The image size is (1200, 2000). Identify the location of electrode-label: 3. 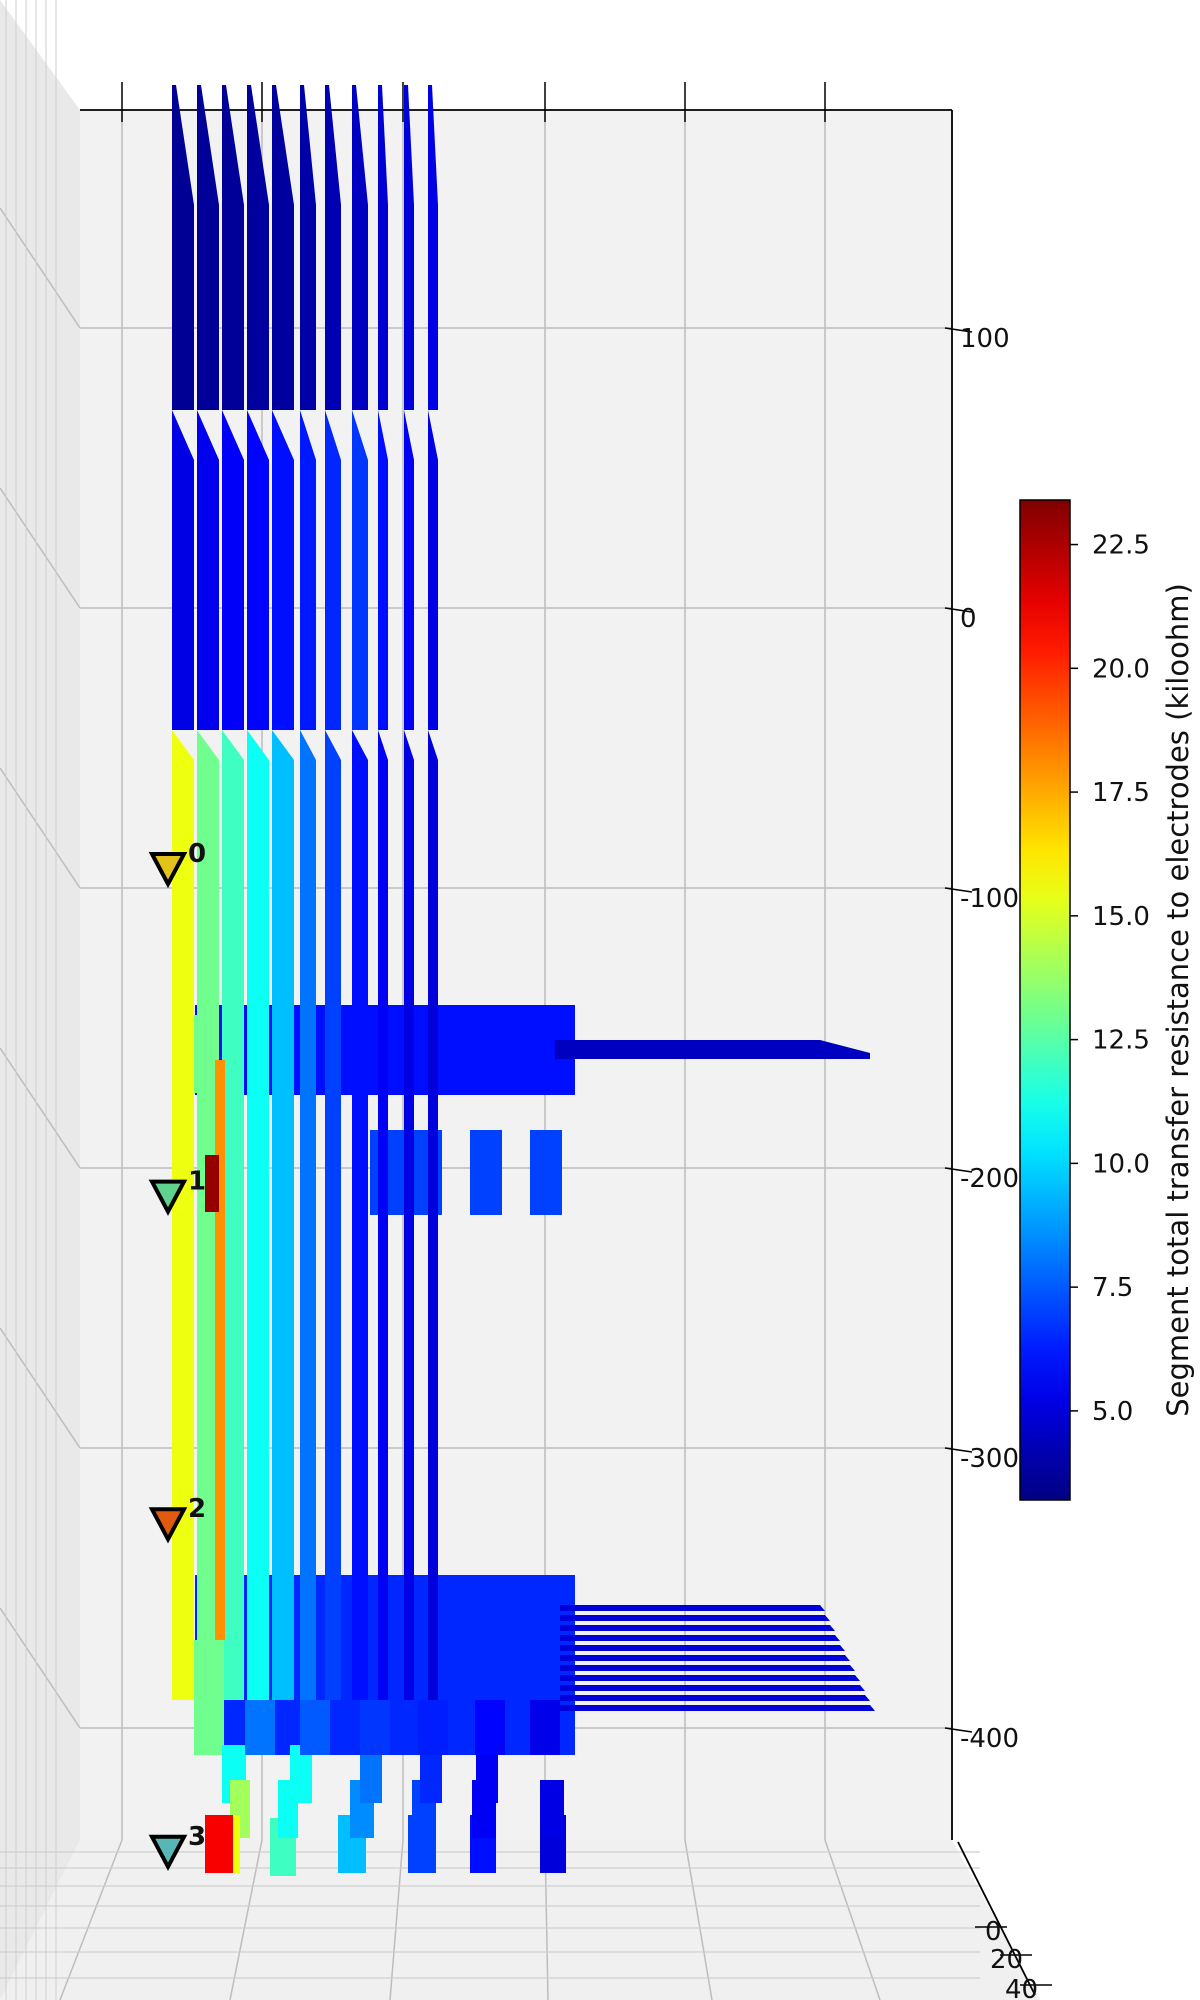
(197, 1837).